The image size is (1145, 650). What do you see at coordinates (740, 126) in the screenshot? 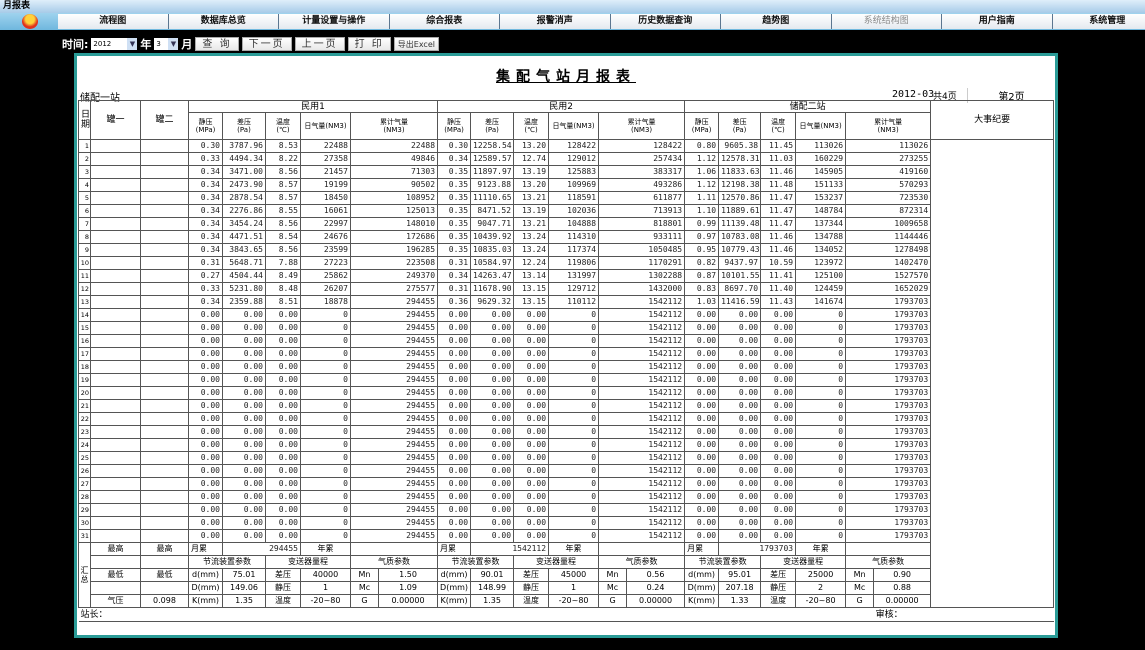
I see `header-col: 差压 (Pa)` at bounding box center [740, 126].